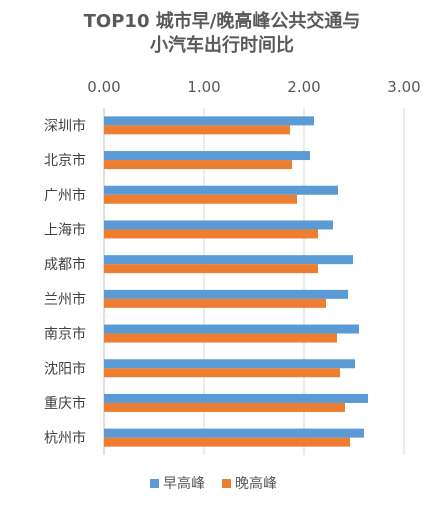  I want to click on legend-entry: 晚高峰, so click(256, 483).